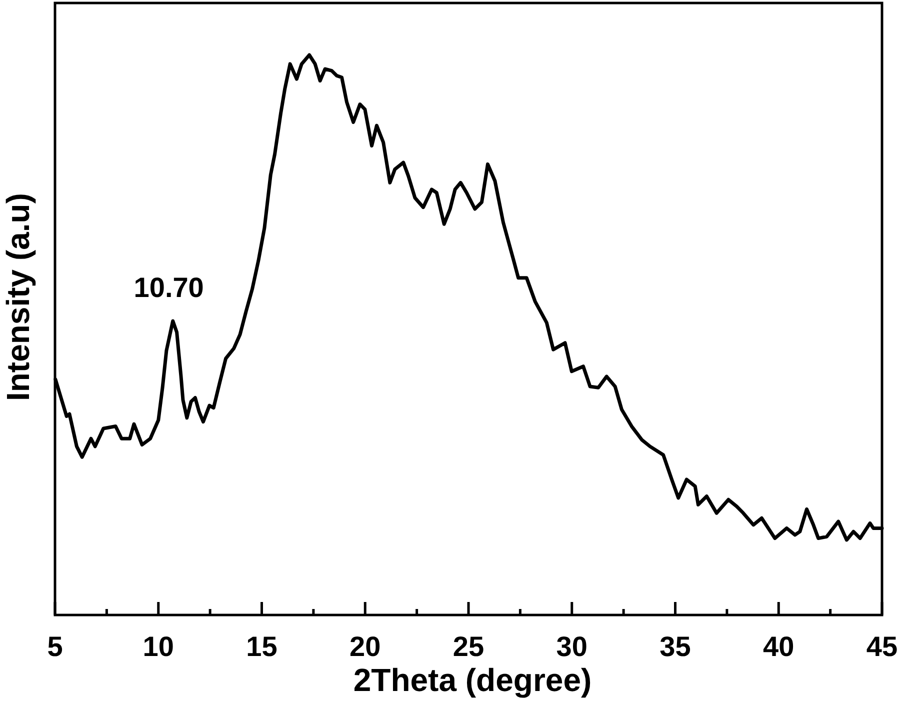 This screenshot has width=900, height=705. What do you see at coordinates (572, 646) in the screenshot?
I see `x-tick-label: 30` at bounding box center [572, 646].